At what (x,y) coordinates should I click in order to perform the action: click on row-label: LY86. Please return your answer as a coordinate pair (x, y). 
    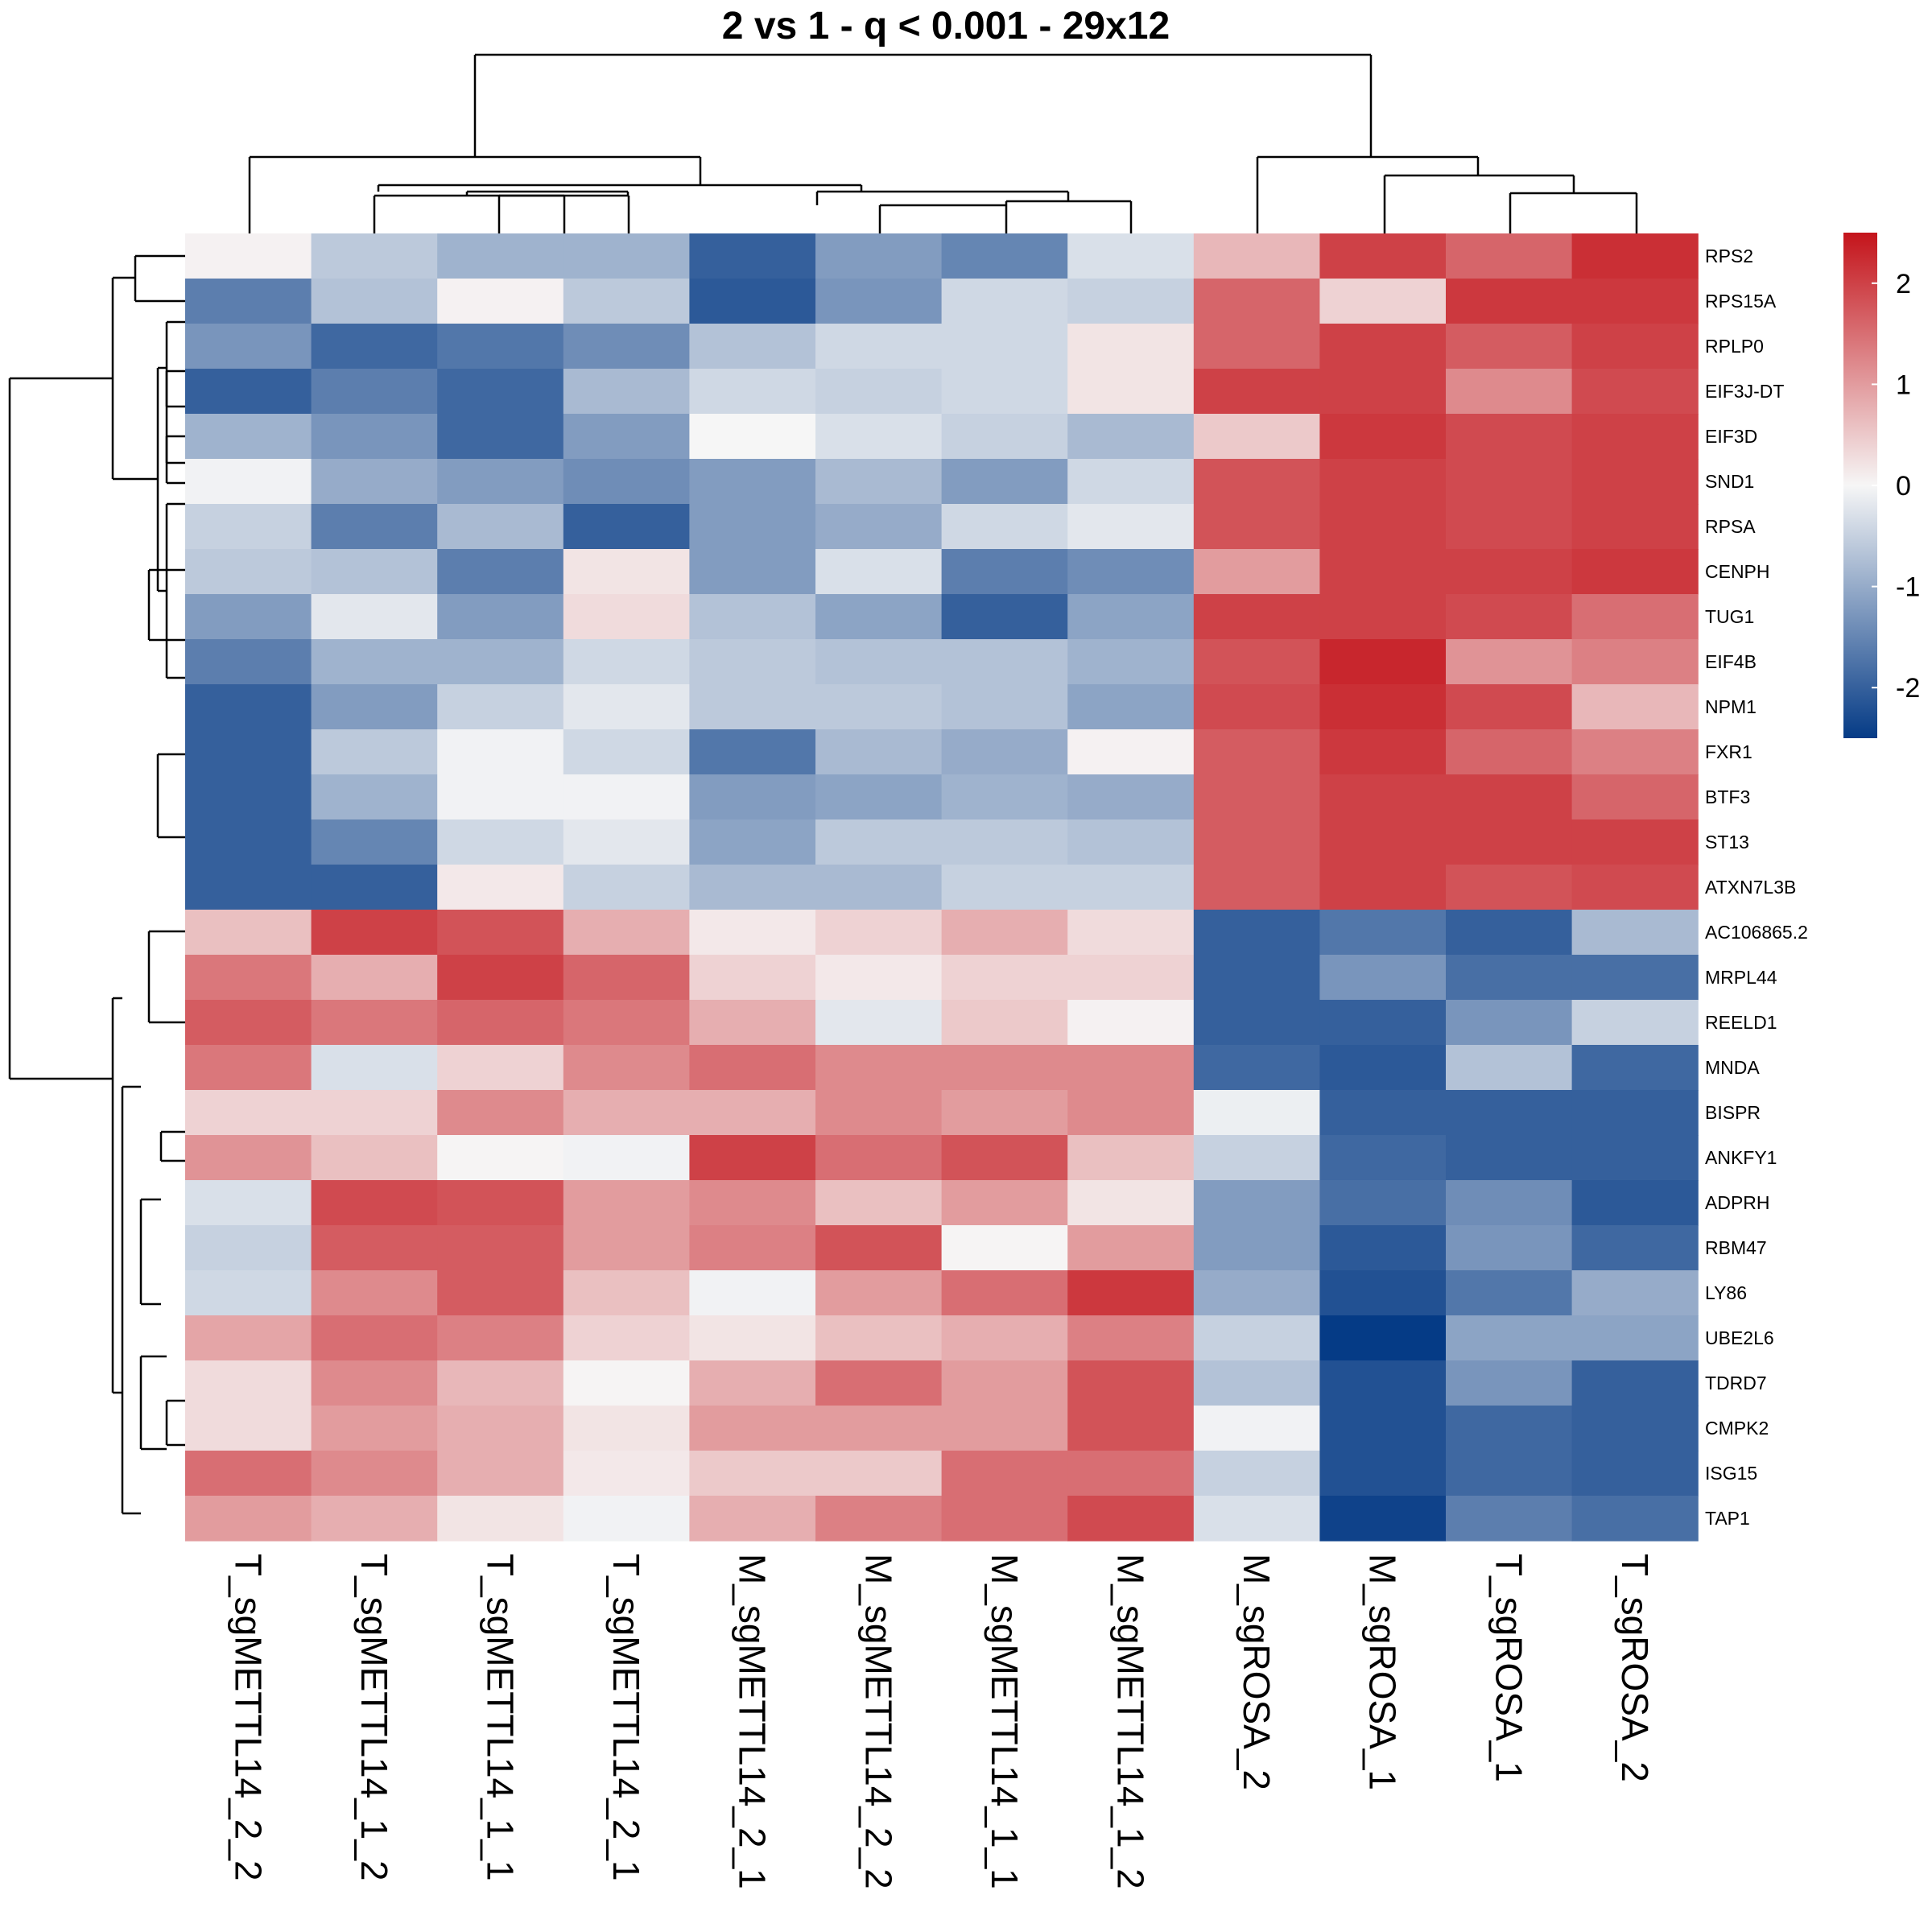
    Looking at the image, I should click on (1726, 1292).